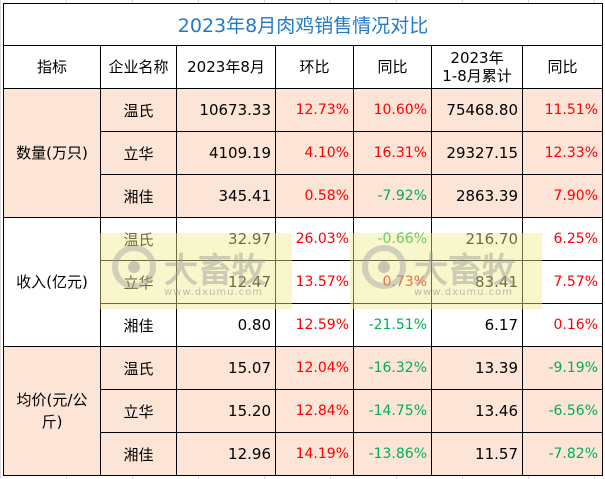 The width and height of the screenshot is (605, 479). I want to click on cum-yoy-cell: 11.51%, so click(562, 110).